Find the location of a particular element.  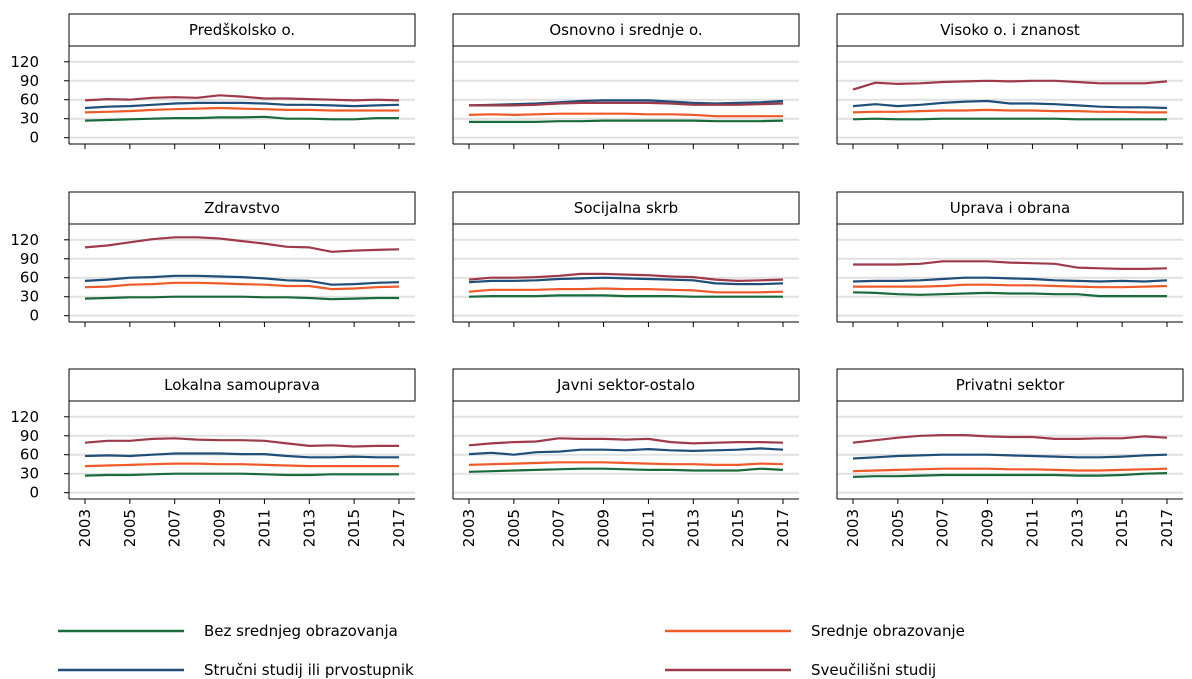

panel-6: Uprava i obrana is located at coordinates (1010, 259).